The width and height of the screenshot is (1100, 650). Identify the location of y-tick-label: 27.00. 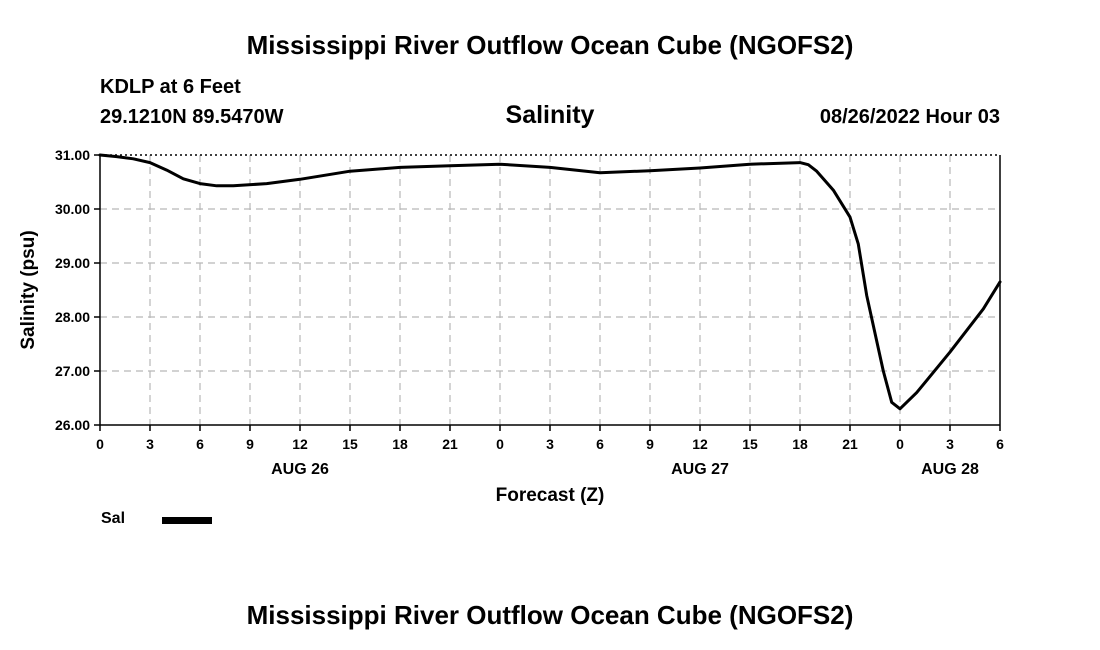
(72, 371).